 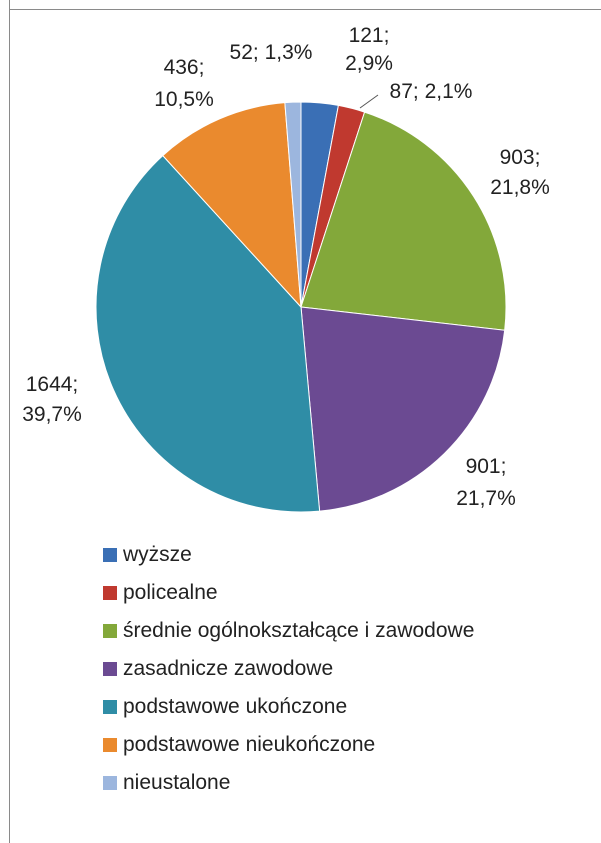 I want to click on data-label-6: 52; 1,3%, so click(x=271, y=52).